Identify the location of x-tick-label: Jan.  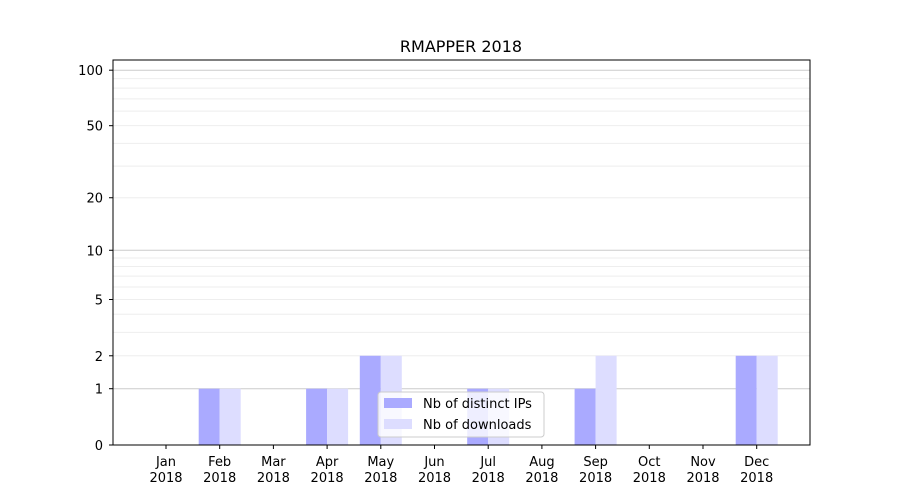
(165, 462).